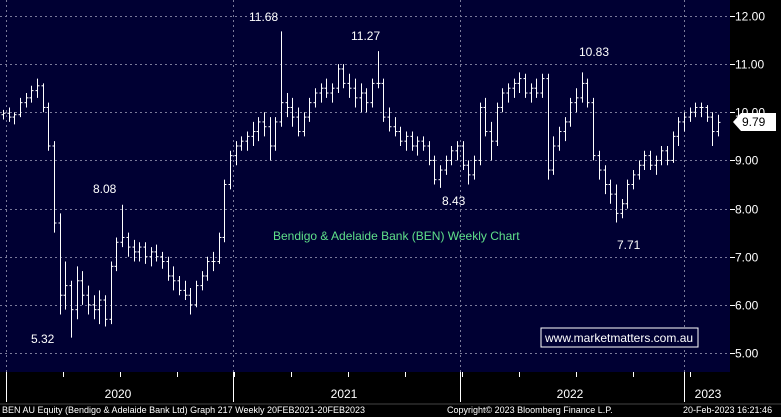  I want to click on price-annotation: 8.43, so click(454, 201).